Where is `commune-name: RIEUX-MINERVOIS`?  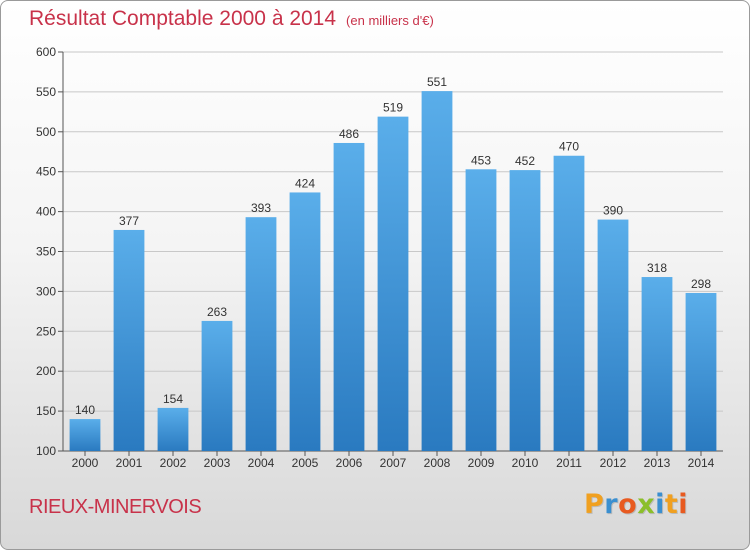 commune-name: RIEUX-MINERVOIS is located at coordinates (115, 507).